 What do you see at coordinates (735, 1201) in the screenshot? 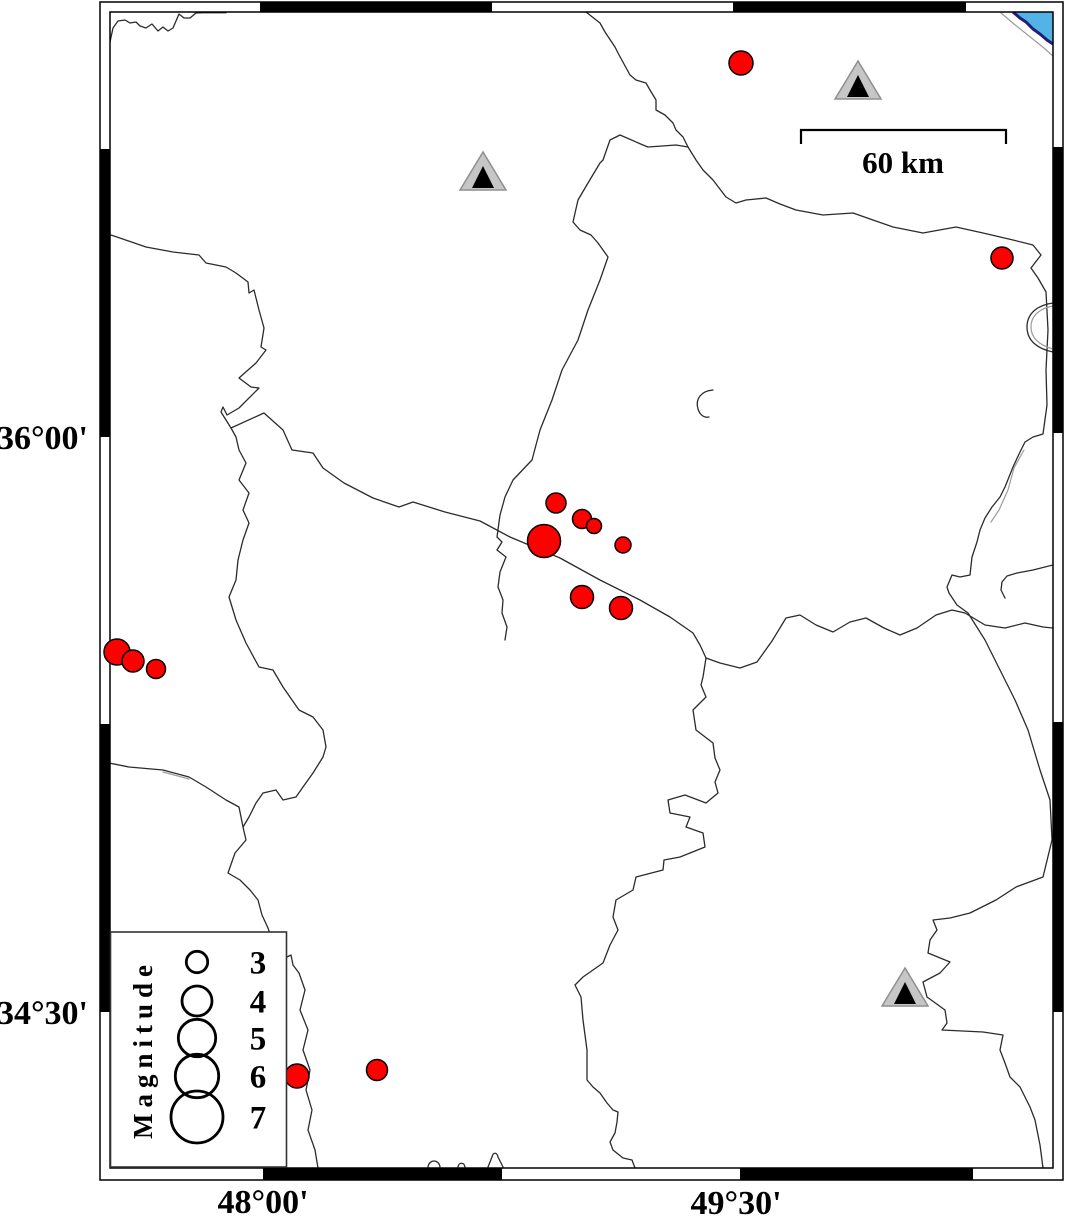
I see `lon-label-49-30: 49°30'` at bounding box center [735, 1201].